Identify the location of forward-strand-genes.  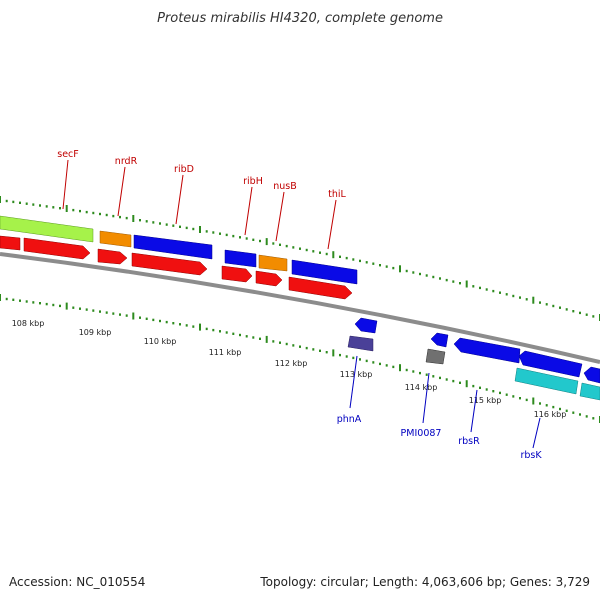
(179, 257).